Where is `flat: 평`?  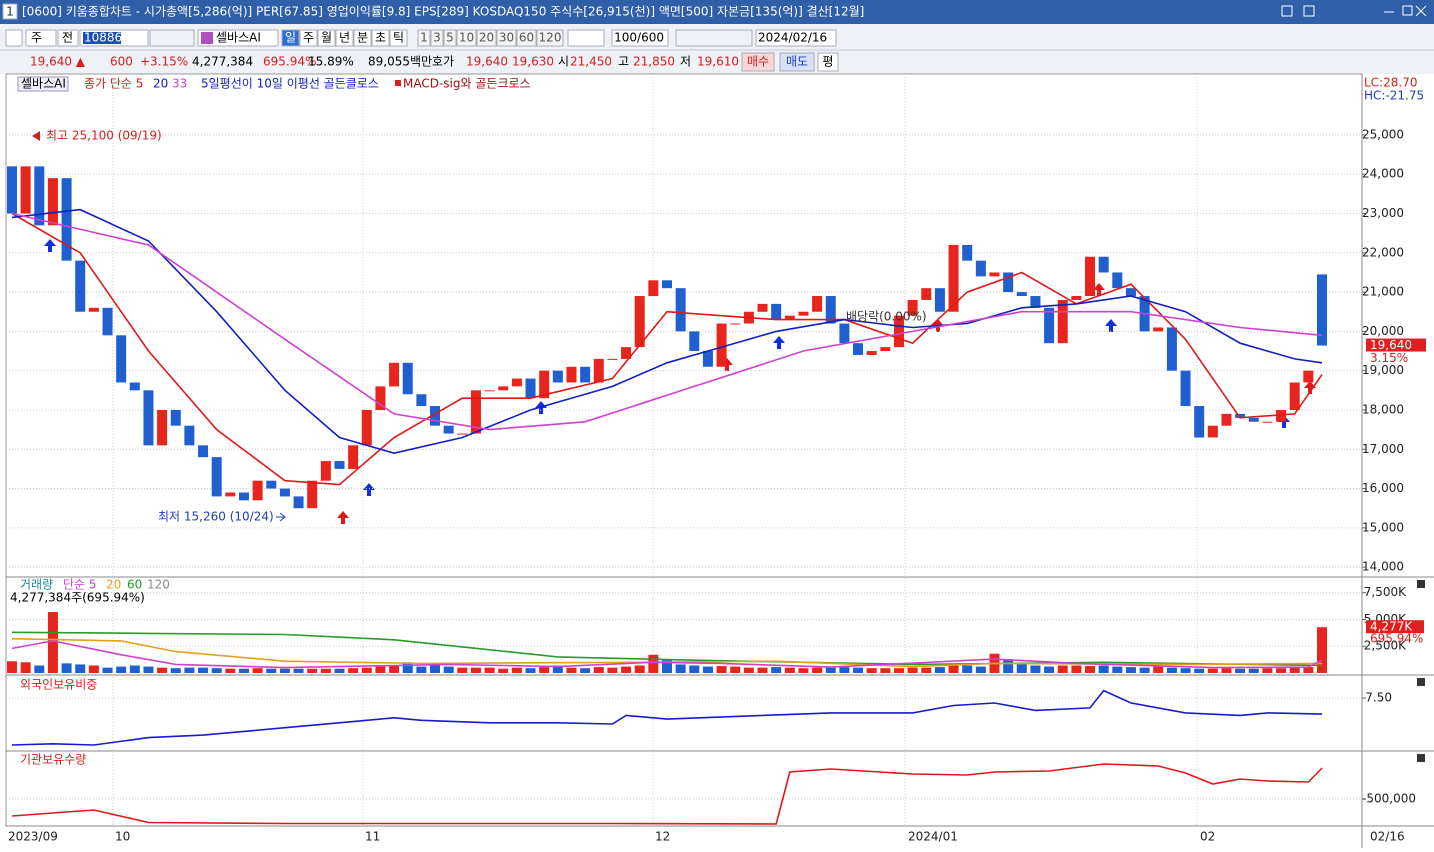 flat: 평 is located at coordinates (827, 62).